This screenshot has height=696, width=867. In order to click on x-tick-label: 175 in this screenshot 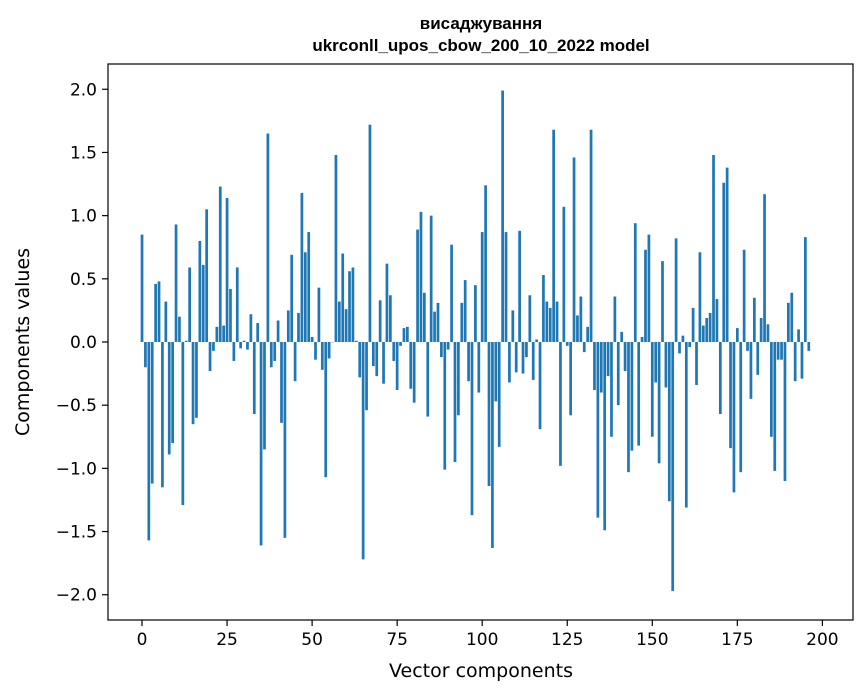, I will do `click(737, 640)`.